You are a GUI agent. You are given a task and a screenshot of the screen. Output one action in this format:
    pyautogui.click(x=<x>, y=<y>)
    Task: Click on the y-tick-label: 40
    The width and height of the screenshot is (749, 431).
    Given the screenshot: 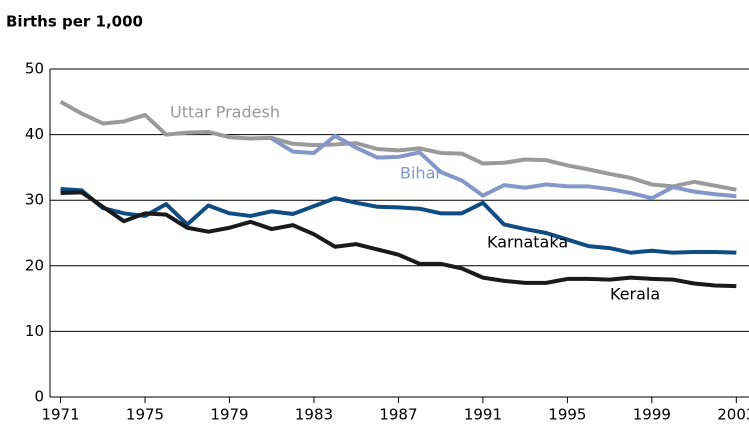 What is the action you would take?
    pyautogui.click(x=34, y=134)
    